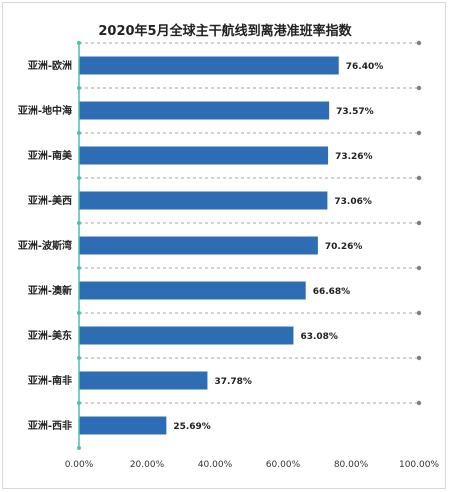  What do you see at coordinates (50, 155) in the screenshot?
I see `category-label: 亚洲-南美` at bounding box center [50, 155].